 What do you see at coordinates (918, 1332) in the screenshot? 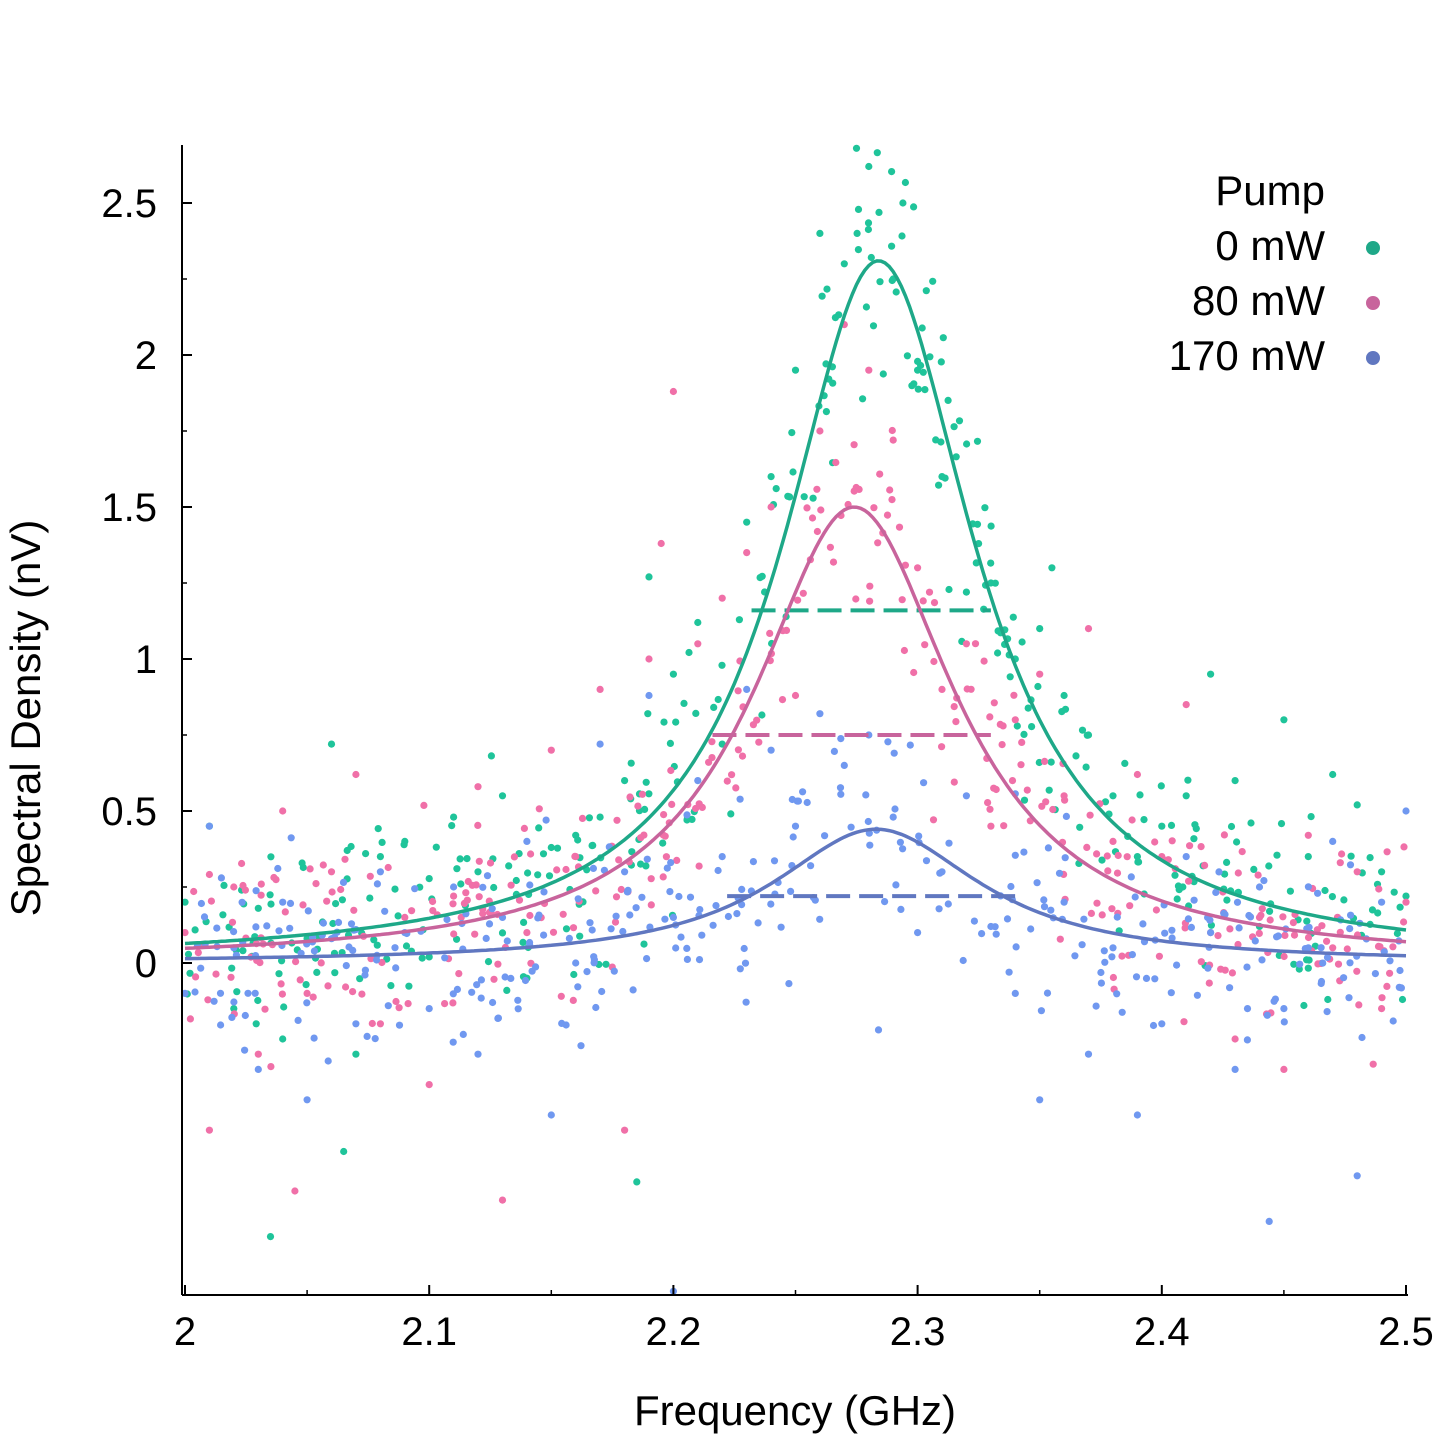
I see `x-tick-label: 2.3` at bounding box center [918, 1332].